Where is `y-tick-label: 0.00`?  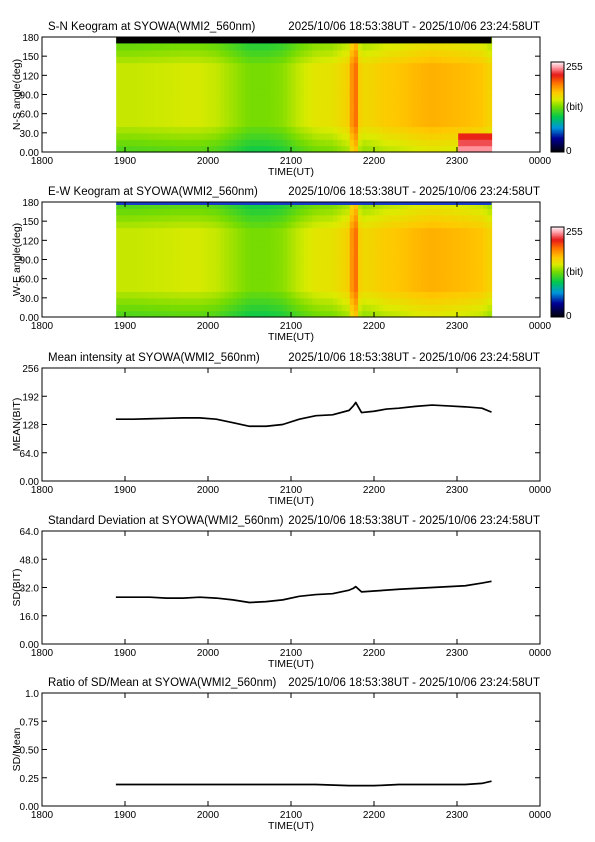 y-tick-label: 0.00 is located at coordinates (30, 645).